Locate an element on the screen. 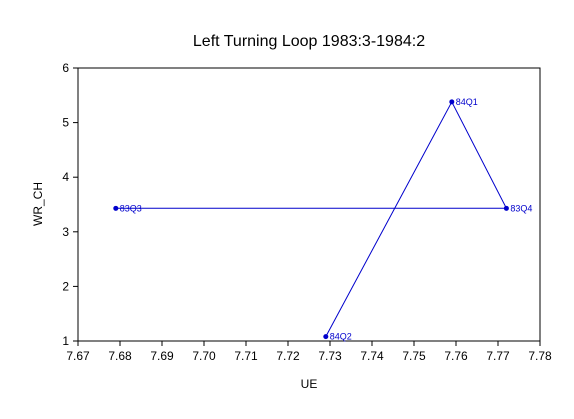 This screenshot has height=419, width=574. x-tick-label: 7.78 is located at coordinates (540, 356).